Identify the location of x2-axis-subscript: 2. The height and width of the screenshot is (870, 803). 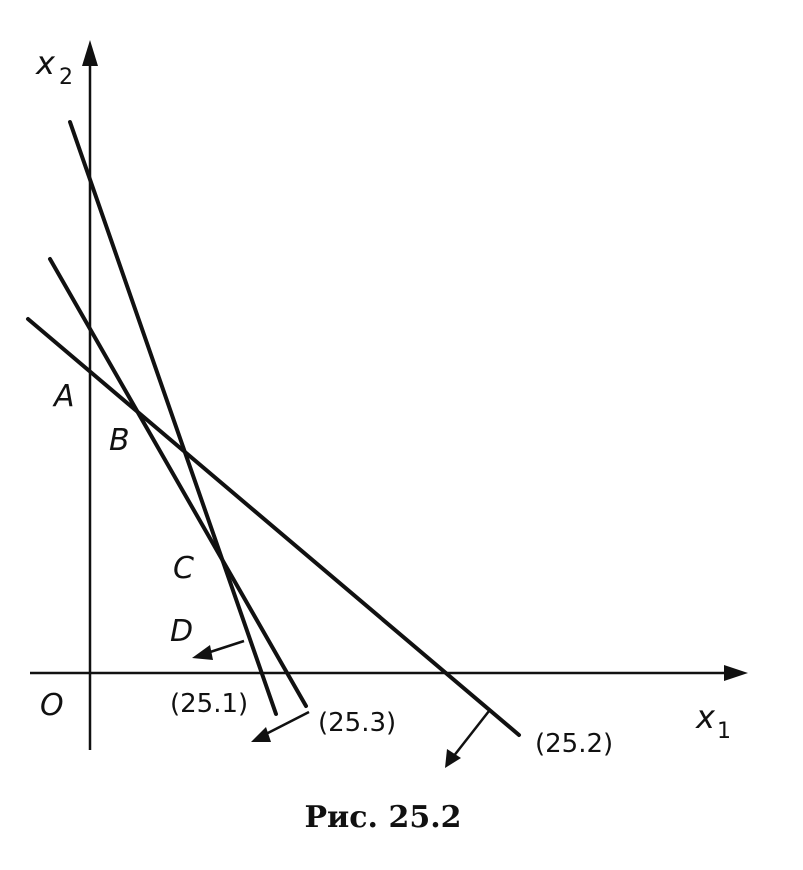
(66, 77).